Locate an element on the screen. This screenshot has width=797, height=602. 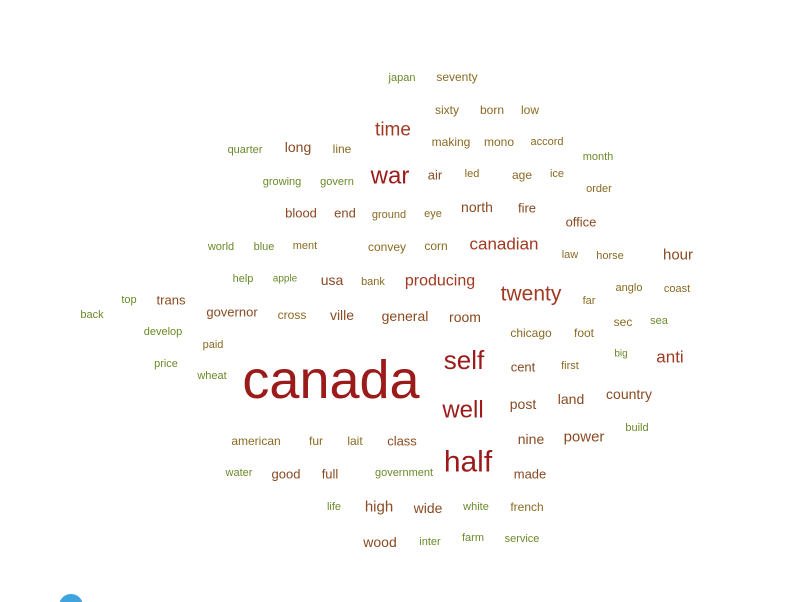
word-time: time is located at coordinates (393, 130).